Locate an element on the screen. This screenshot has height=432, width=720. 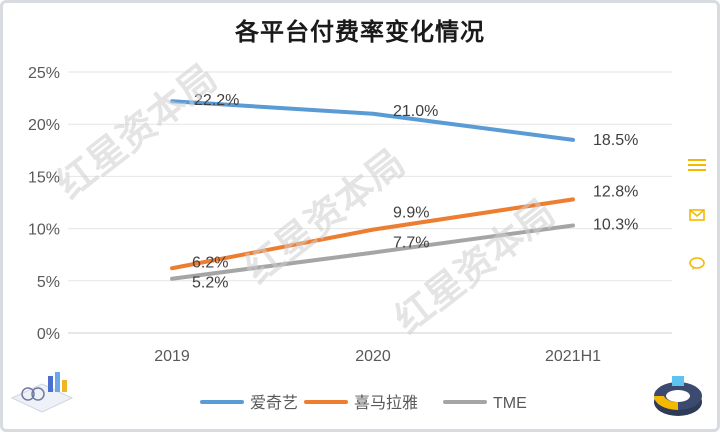
chart-title: 各平台付费率变化情况 is located at coordinates (360, 32).